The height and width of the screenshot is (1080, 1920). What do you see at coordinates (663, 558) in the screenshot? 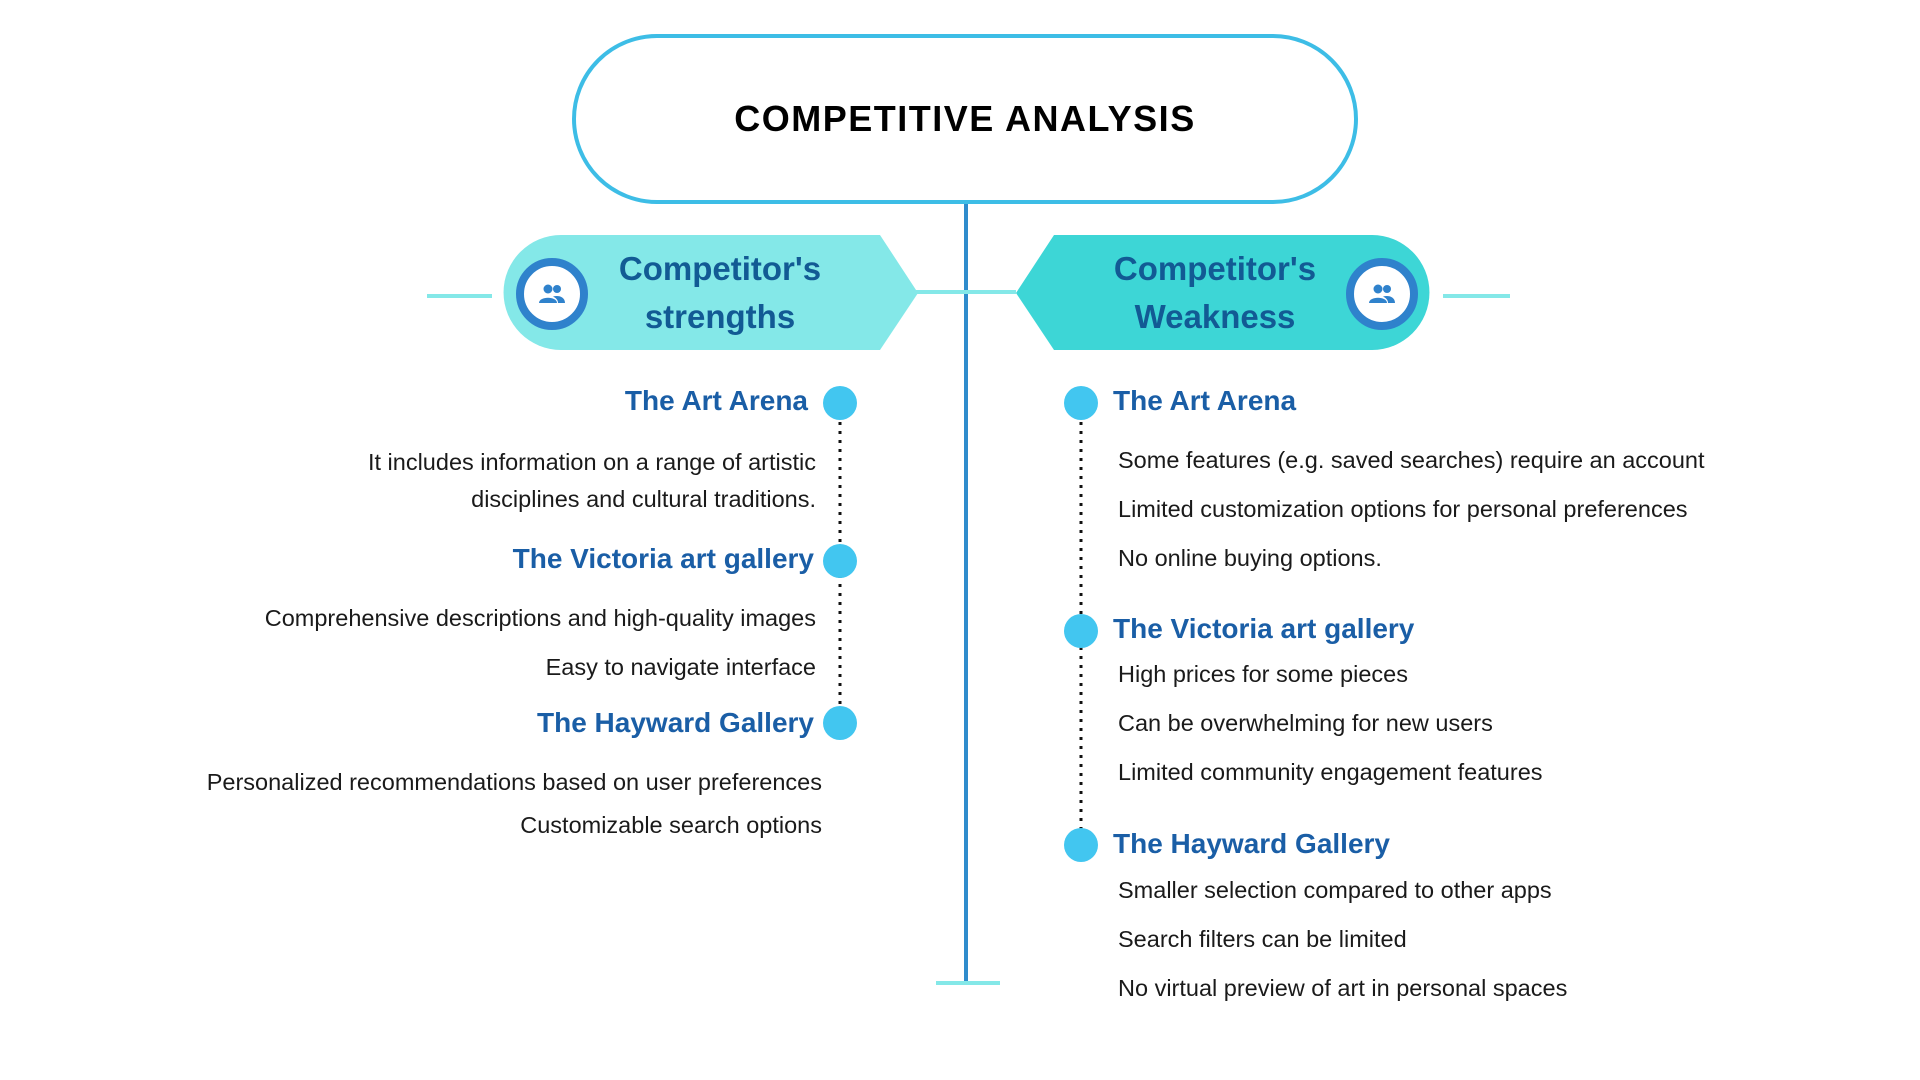
I see `strengths-heading-victoria: The Victoria art gallery` at bounding box center [663, 558].